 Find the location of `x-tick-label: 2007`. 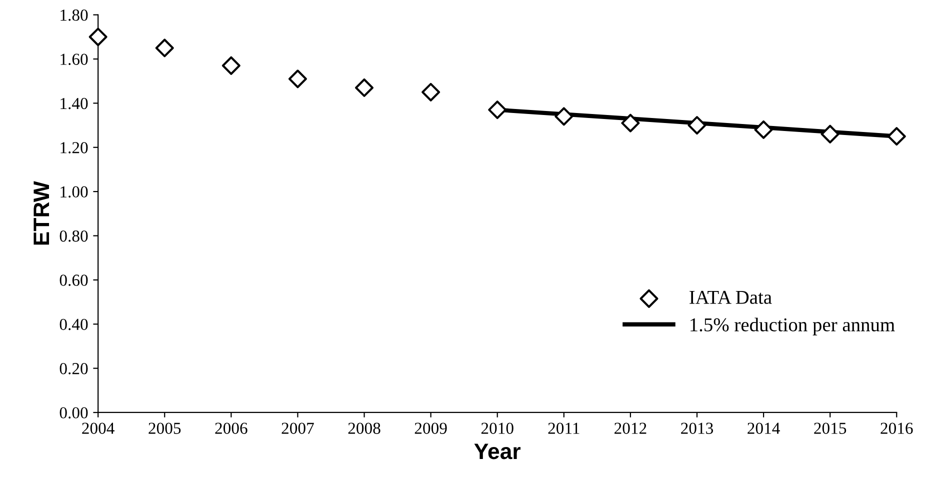

x-tick-label: 2007 is located at coordinates (298, 428).